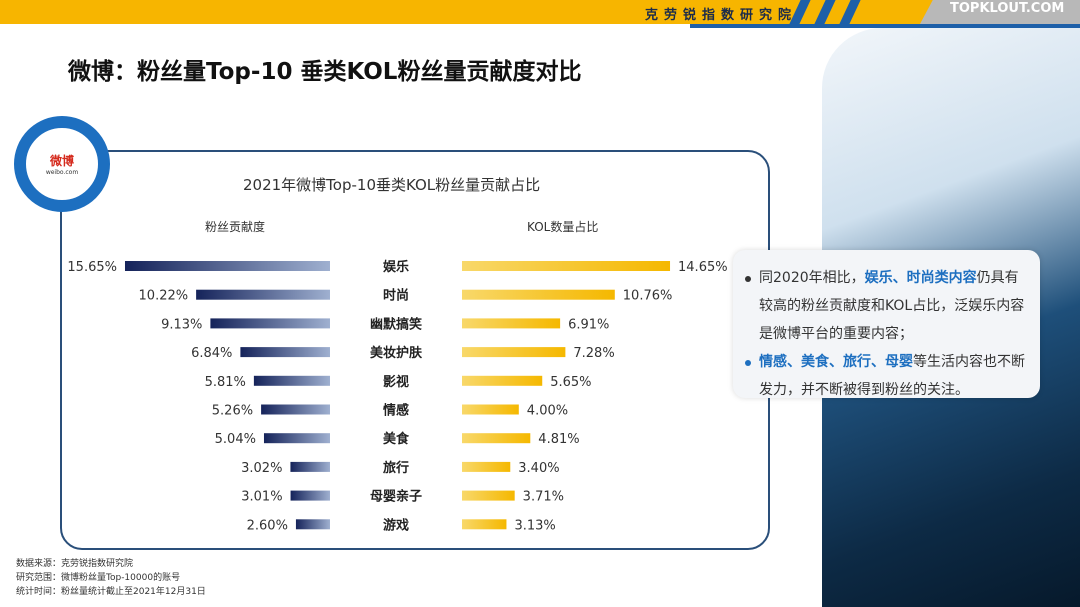  What do you see at coordinates (392, 185) in the screenshot?
I see `chart-title: 2021年微博Top-10垂类KOL粉丝量贡献占比` at bounding box center [392, 185].